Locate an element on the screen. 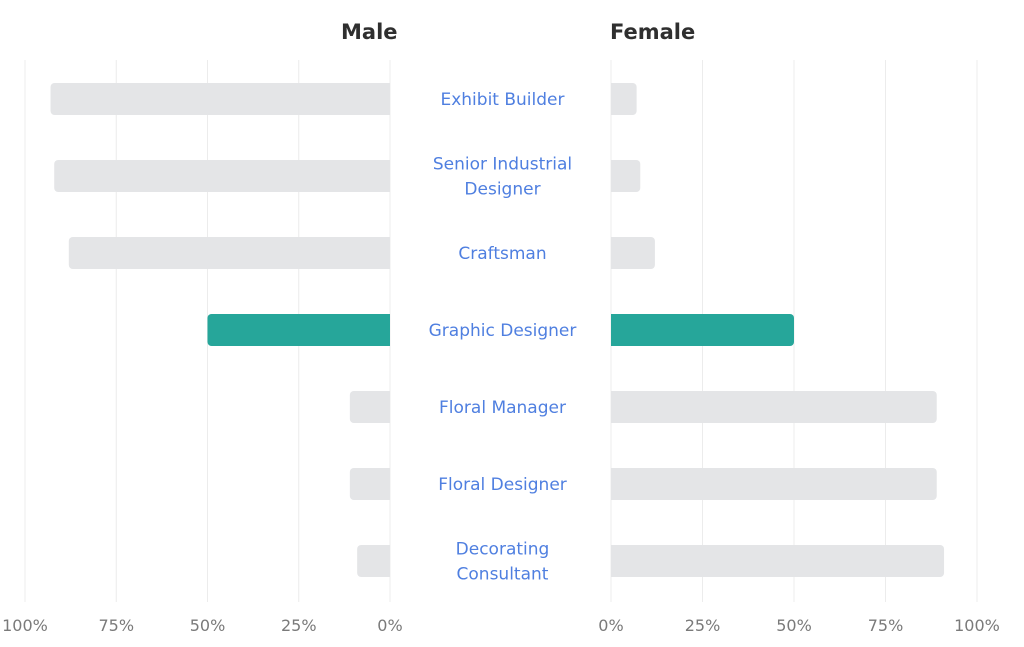  tick-right-3: 75% is located at coordinates (886, 625).